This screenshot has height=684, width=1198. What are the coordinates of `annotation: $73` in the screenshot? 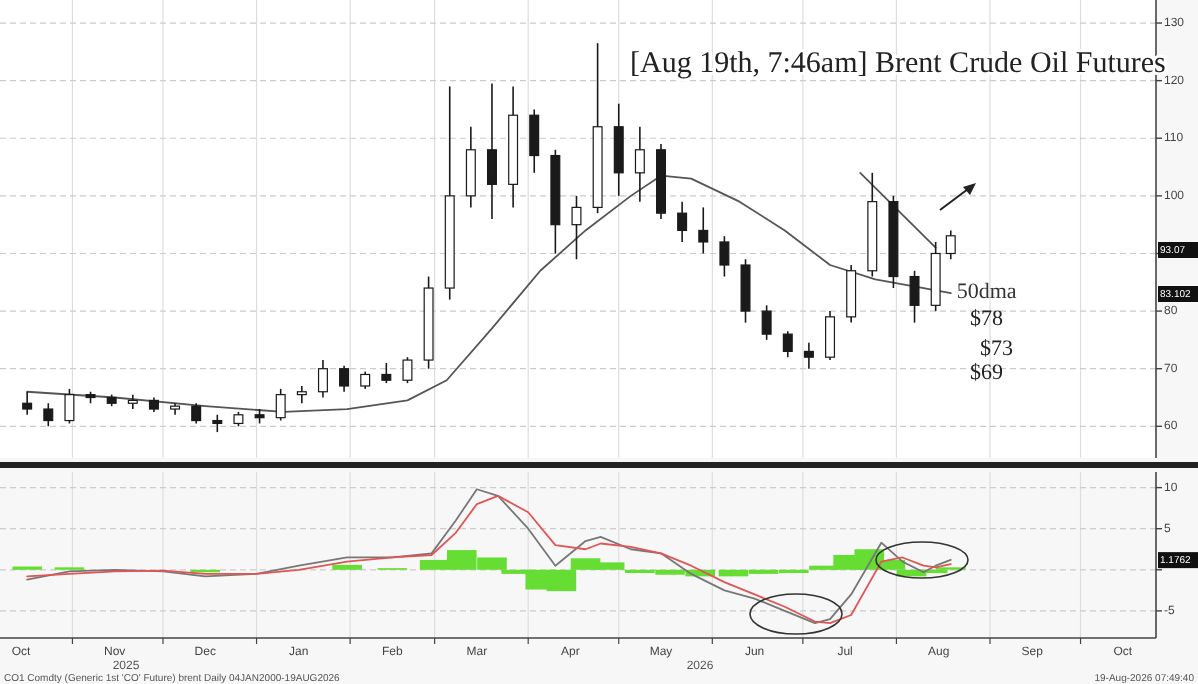 It's located at (997, 349).